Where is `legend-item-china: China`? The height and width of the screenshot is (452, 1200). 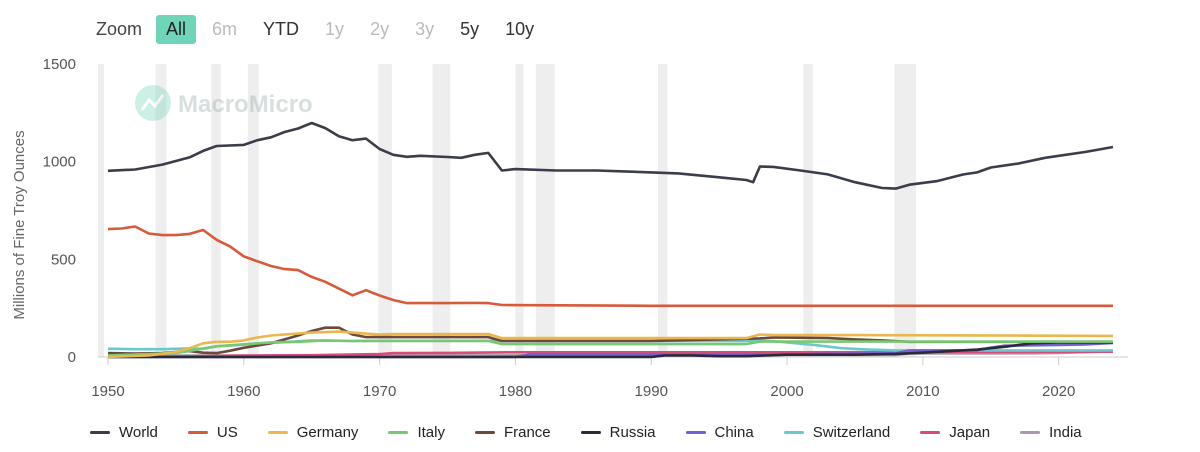
legend-item-china: China is located at coordinates (719, 432).